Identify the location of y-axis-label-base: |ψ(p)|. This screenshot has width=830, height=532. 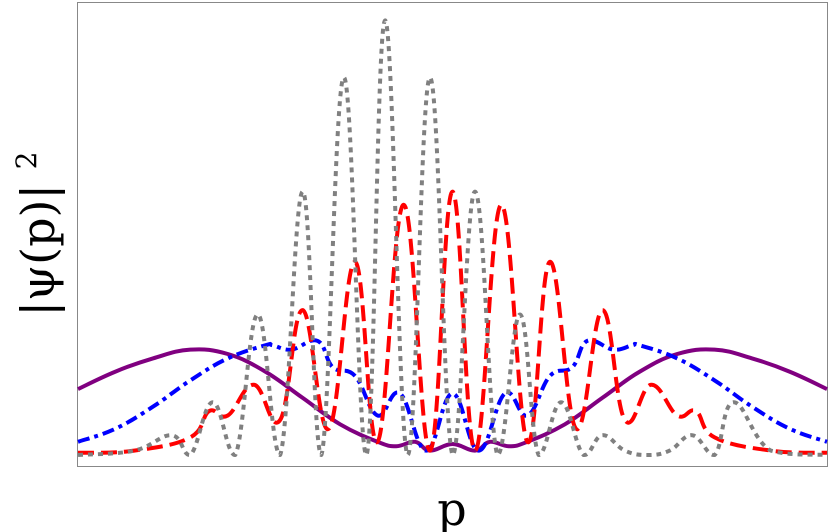
(38, 250).